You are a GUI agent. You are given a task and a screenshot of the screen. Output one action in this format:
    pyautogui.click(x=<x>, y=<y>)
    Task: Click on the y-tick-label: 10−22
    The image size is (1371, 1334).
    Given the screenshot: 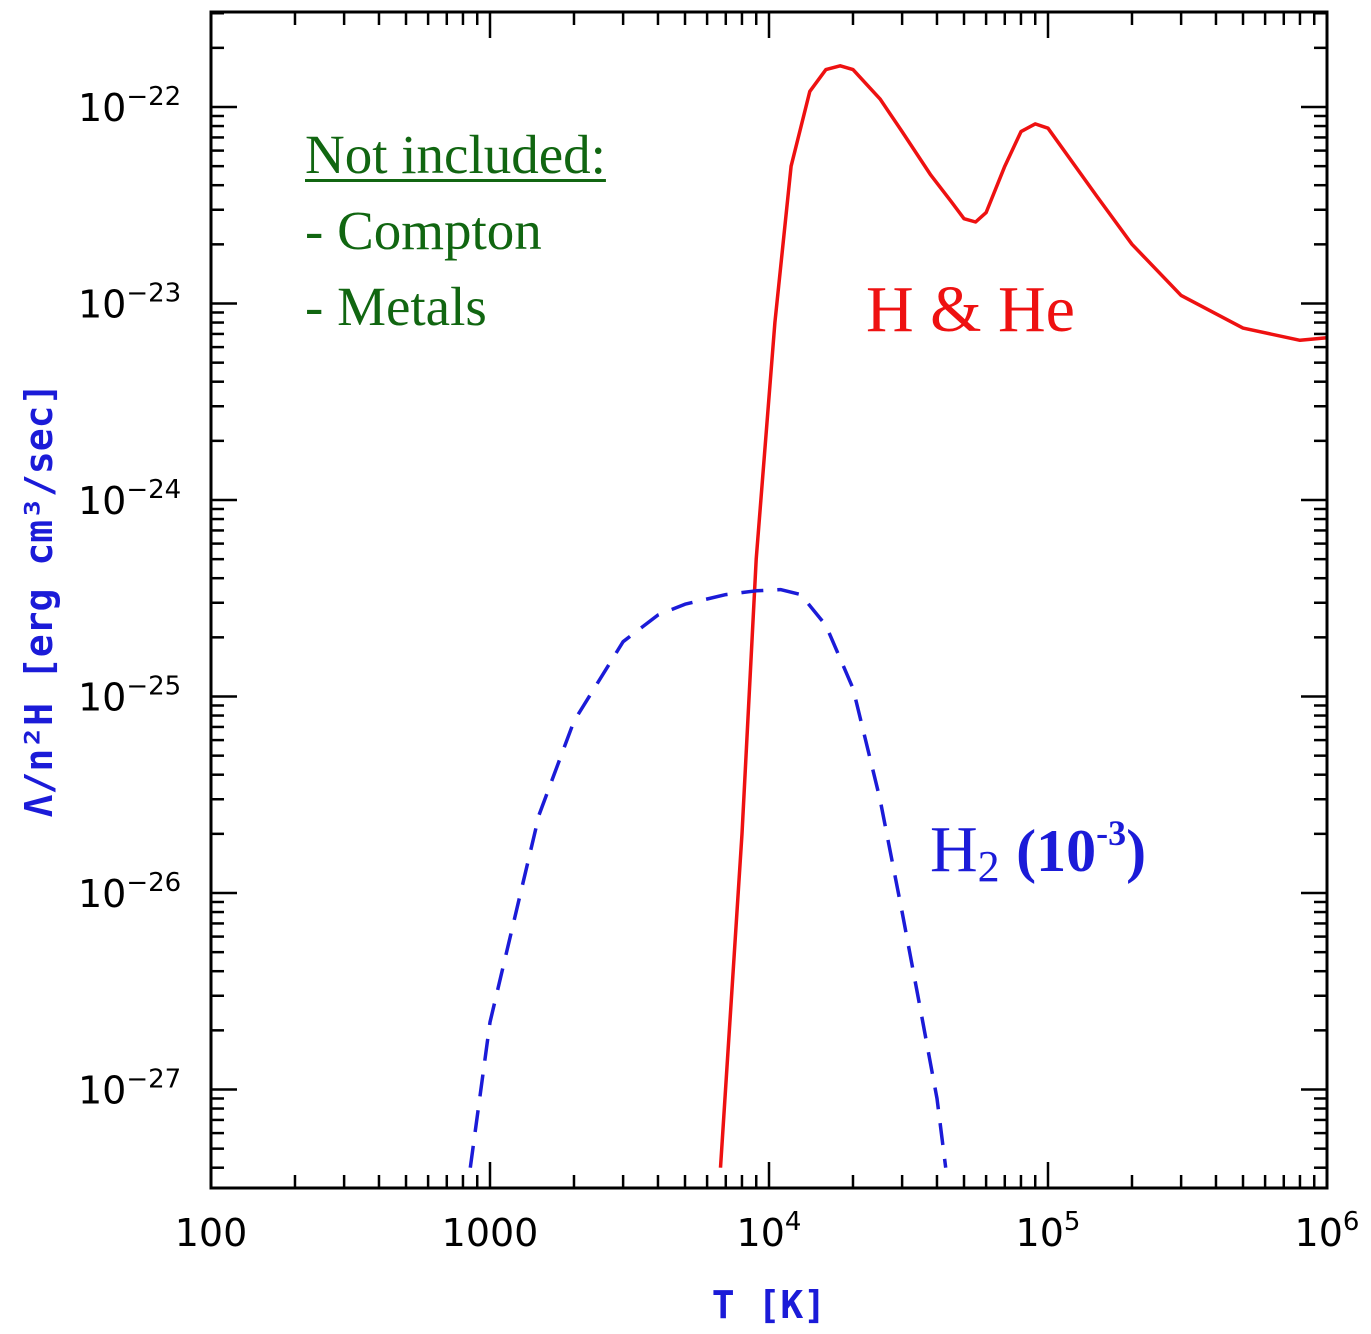 What is the action you would take?
    pyautogui.click(x=129, y=106)
    